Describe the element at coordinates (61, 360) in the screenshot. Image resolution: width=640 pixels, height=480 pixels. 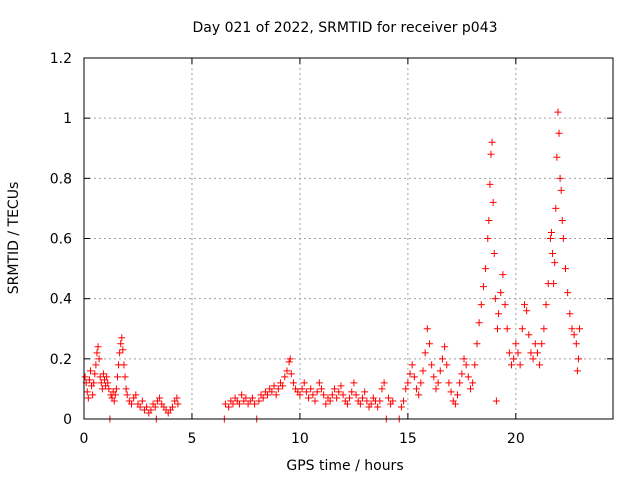
I see `y-tick-label: 0.2` at that location.